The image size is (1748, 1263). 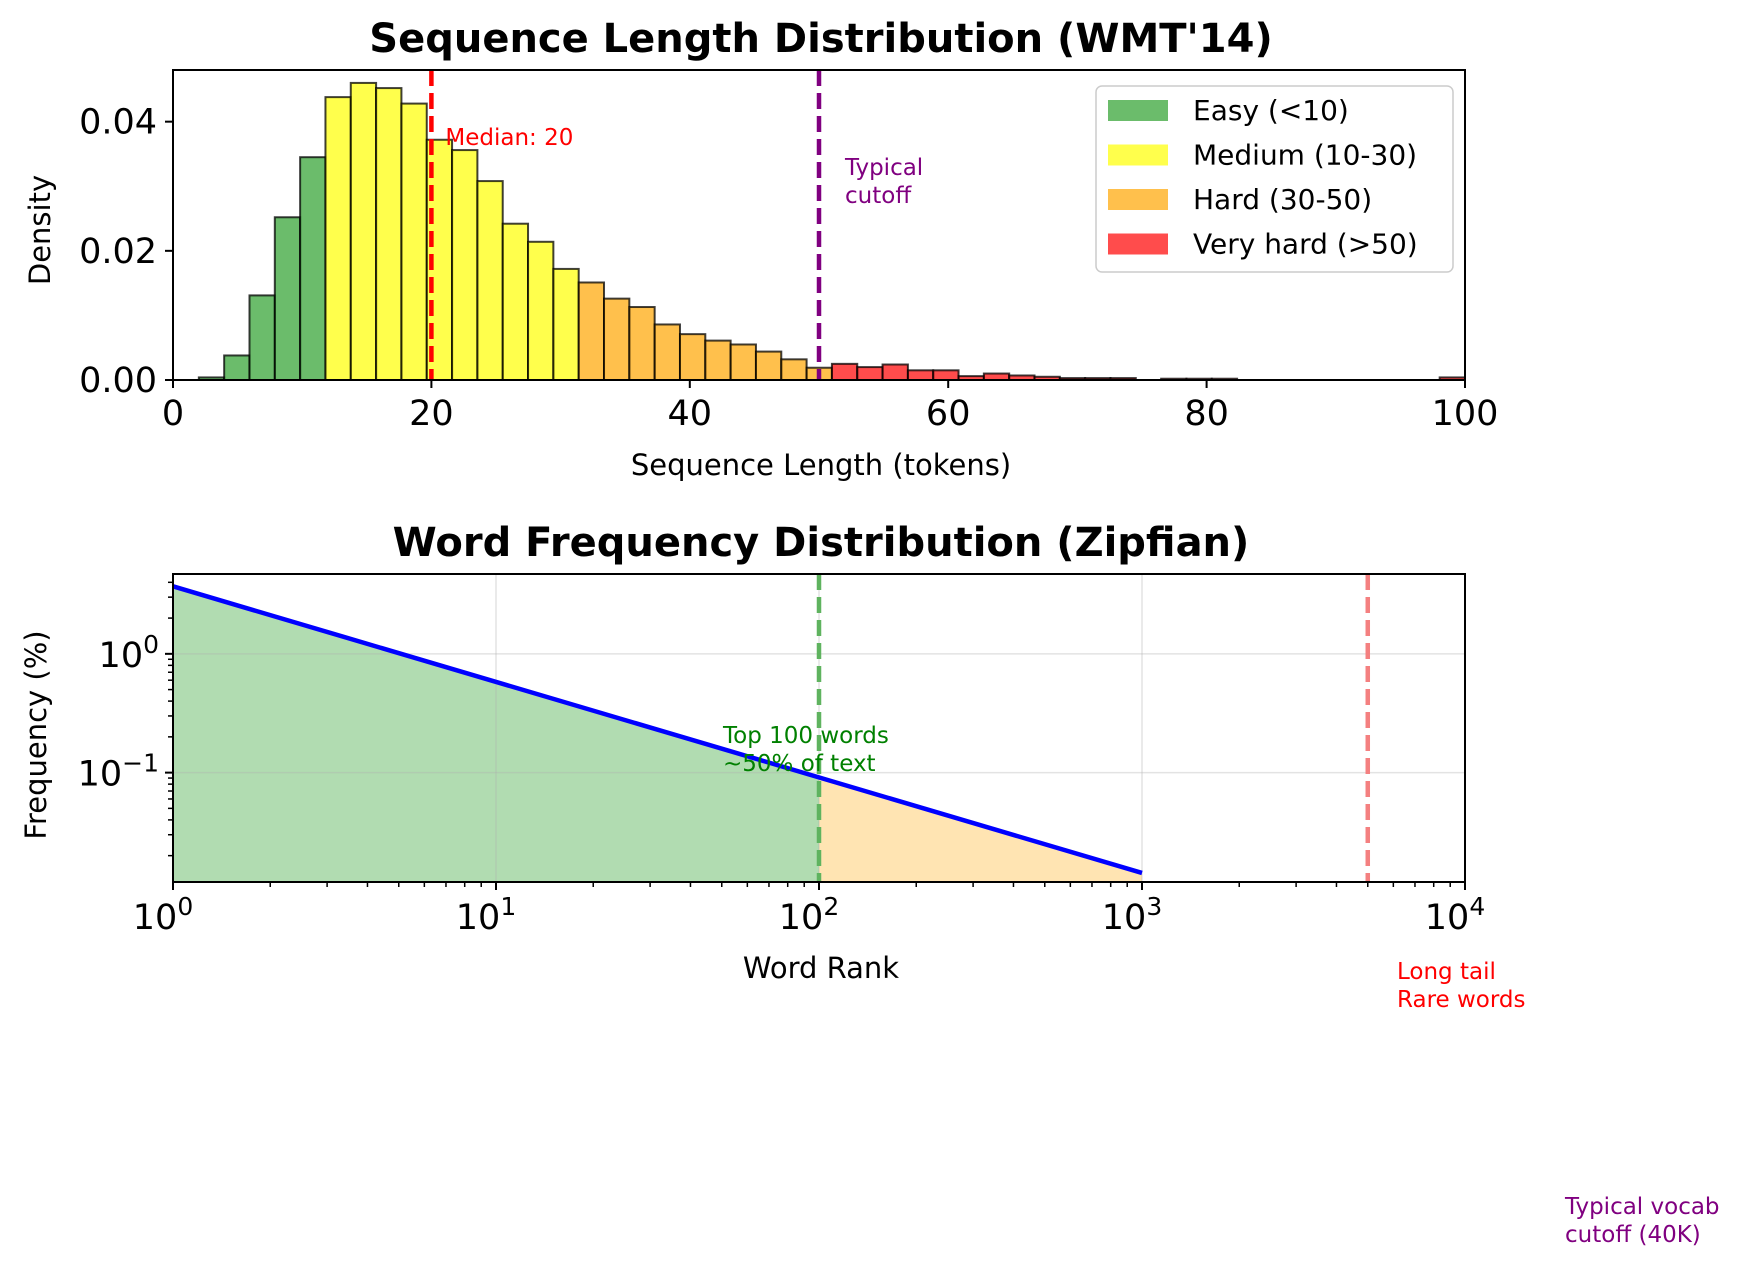 I want to click on x-tick-label: 10¹, so click(x=486, y=915).